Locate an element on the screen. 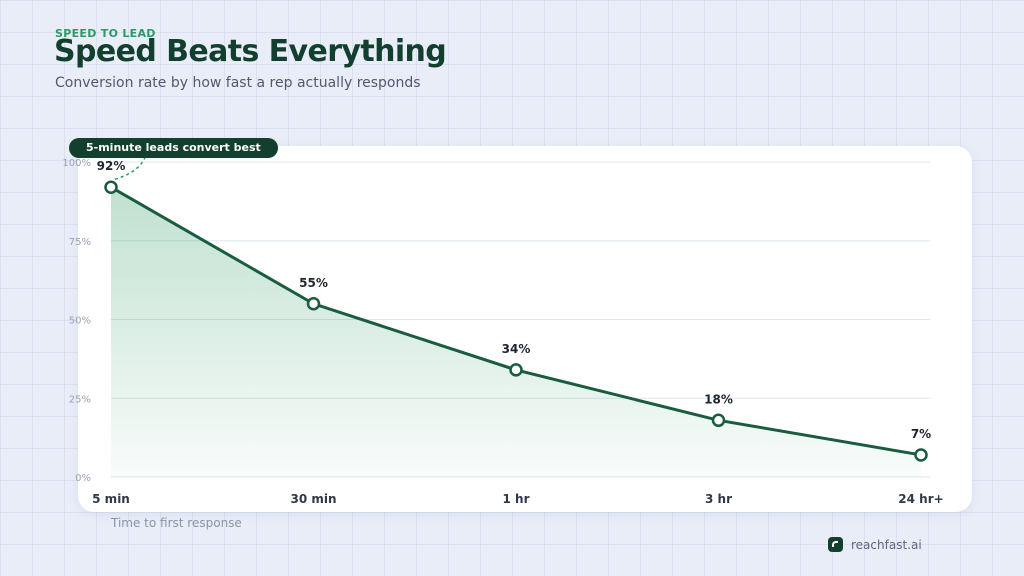 The height and width of the screenshot is (576, 1024). x-tick-label: 3 hr is located at coordinates (718, 499).